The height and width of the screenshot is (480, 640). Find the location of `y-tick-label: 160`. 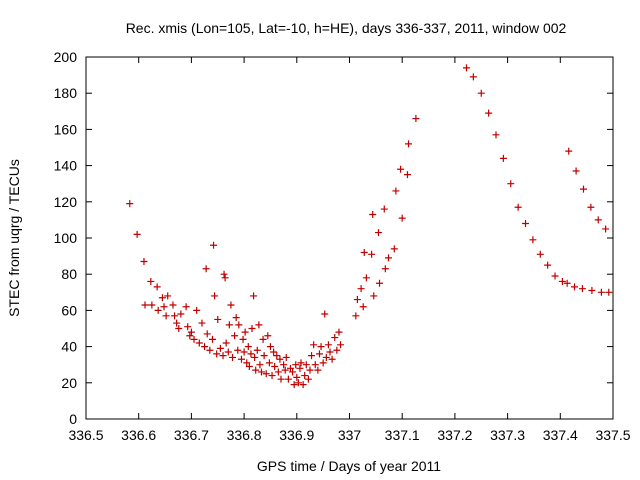

y-tick-label: 160 is located at coordinates (66, 129).